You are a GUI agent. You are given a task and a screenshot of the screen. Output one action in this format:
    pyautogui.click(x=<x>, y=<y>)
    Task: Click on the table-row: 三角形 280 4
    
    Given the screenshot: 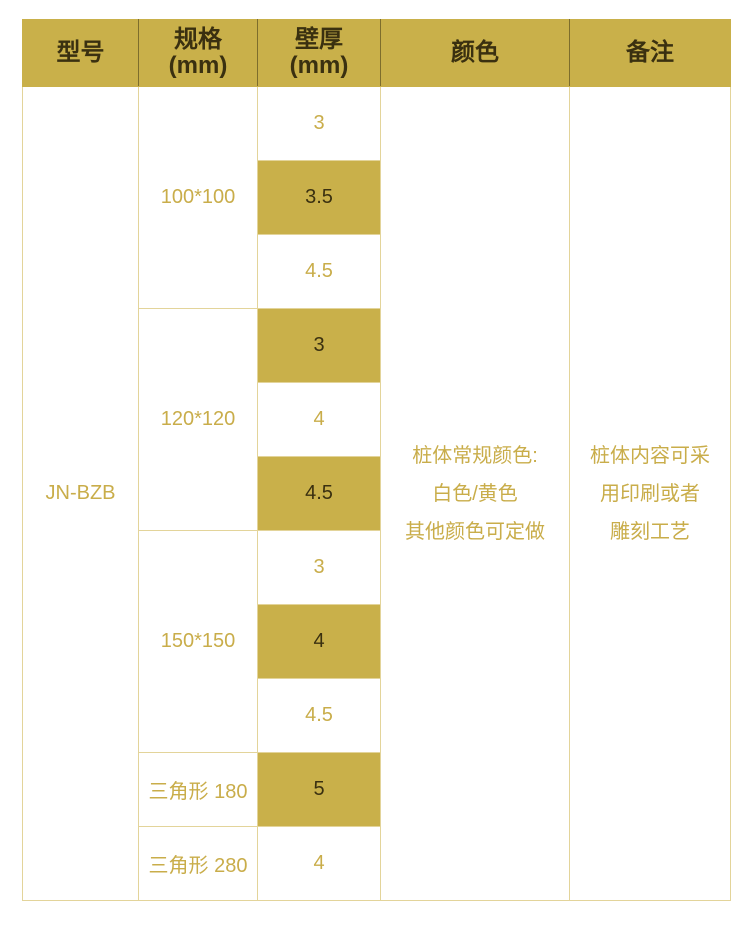 What is the action you would take?
    pyautogui.click(x=377, y=863)
    